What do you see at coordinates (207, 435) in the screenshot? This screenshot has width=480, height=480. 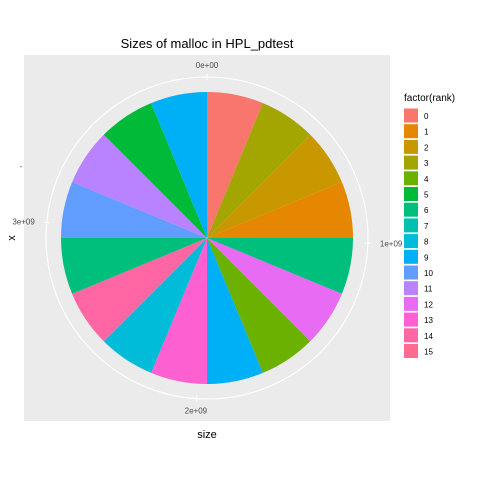 I see `x-axis-title: size` at bounding box center [207, 435].